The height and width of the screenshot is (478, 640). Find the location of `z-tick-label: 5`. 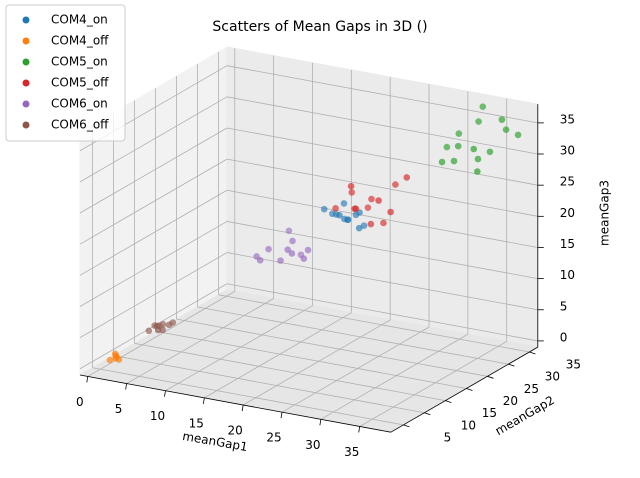

z-tick-label: 5 is located at coordinates (564, 306).